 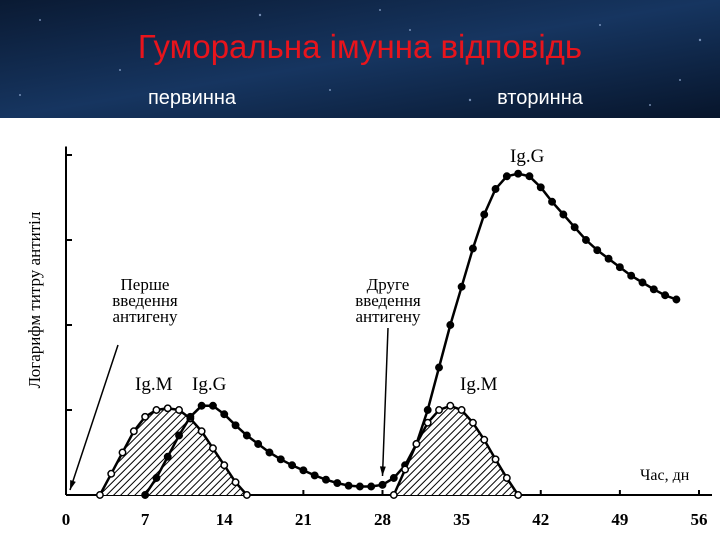 What do you see at coordinates (382, 519) in the screenshot?
I see `x-tick-label: 28` at bounding box center [382, 519].